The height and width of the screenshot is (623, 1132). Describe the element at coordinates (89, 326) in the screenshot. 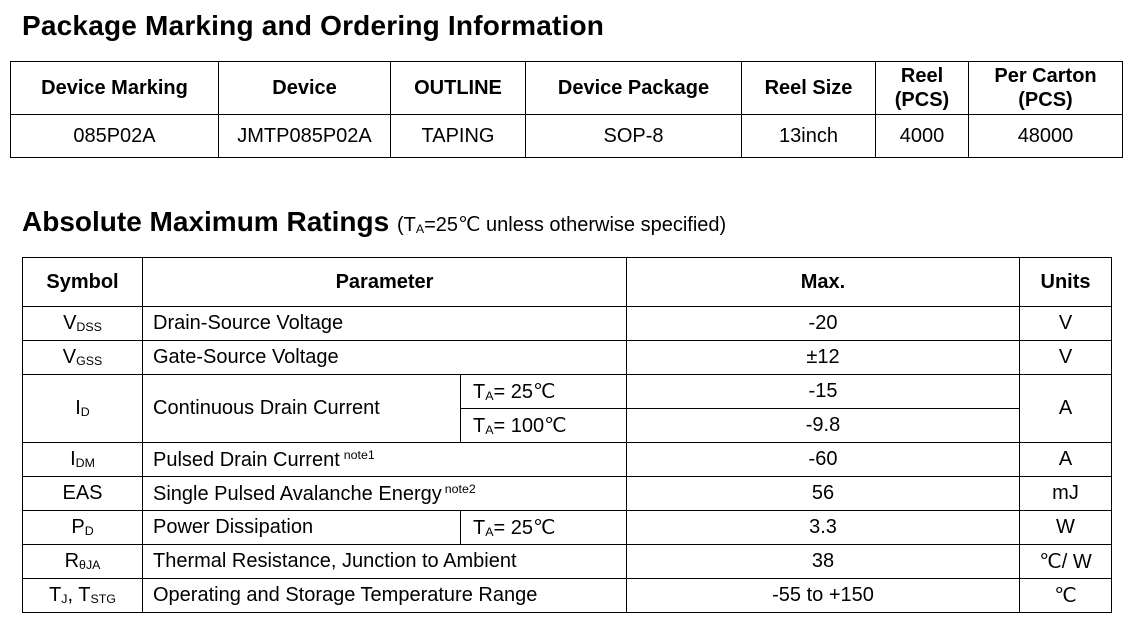

I see `symbol-subscript: DSS` at that location.